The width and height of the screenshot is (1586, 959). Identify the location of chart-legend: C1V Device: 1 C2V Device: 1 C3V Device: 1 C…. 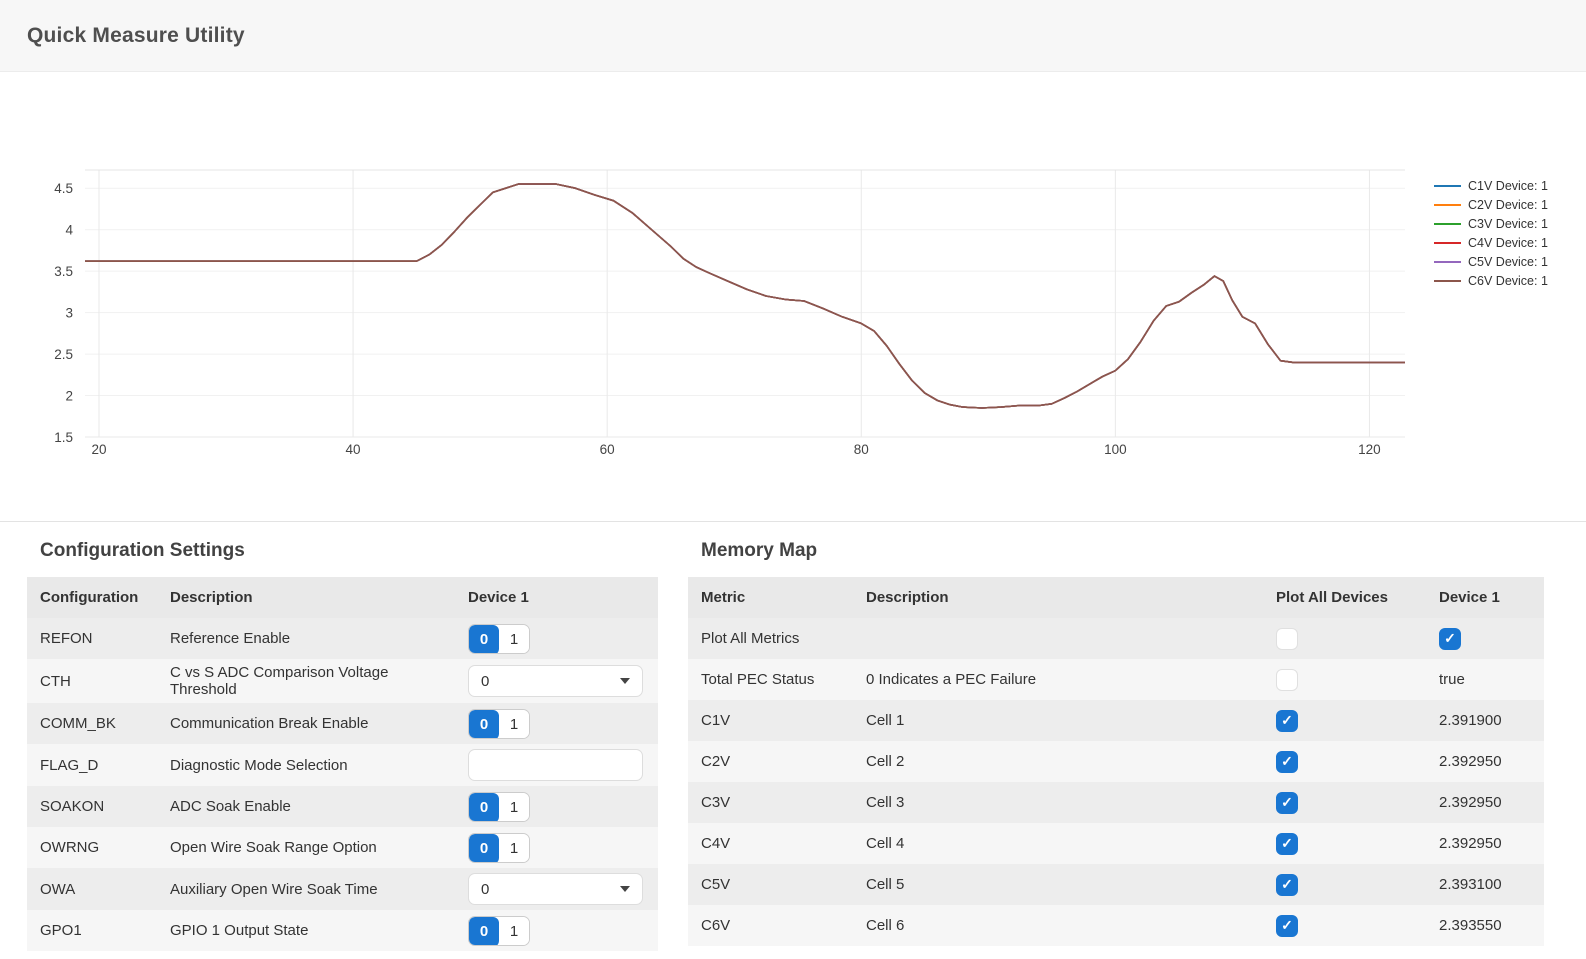
(1491, 233).